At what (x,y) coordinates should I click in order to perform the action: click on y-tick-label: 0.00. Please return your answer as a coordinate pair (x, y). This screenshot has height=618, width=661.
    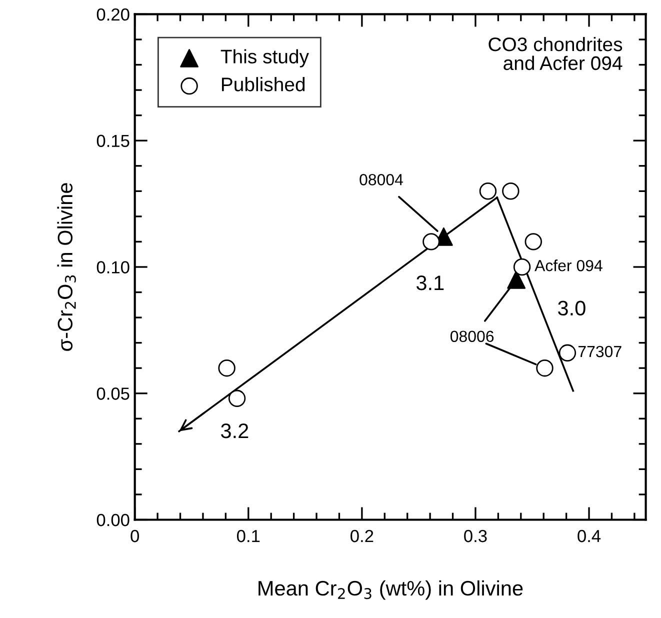
    Looking at the image, I should click on (113, 520).